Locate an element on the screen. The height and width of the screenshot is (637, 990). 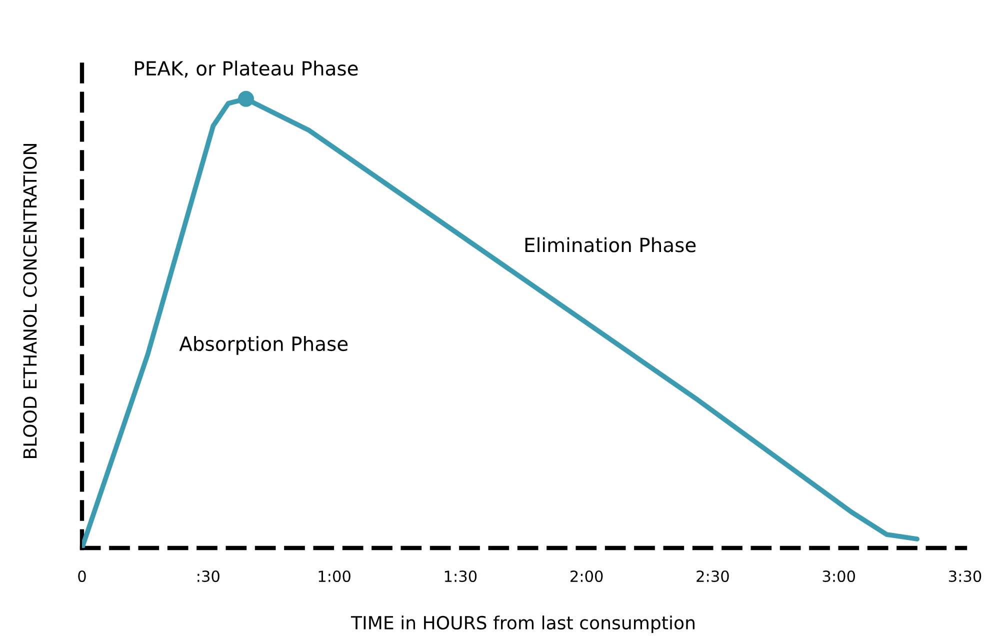
annotation: Elimination Phase is located at coordinates (610, 244).